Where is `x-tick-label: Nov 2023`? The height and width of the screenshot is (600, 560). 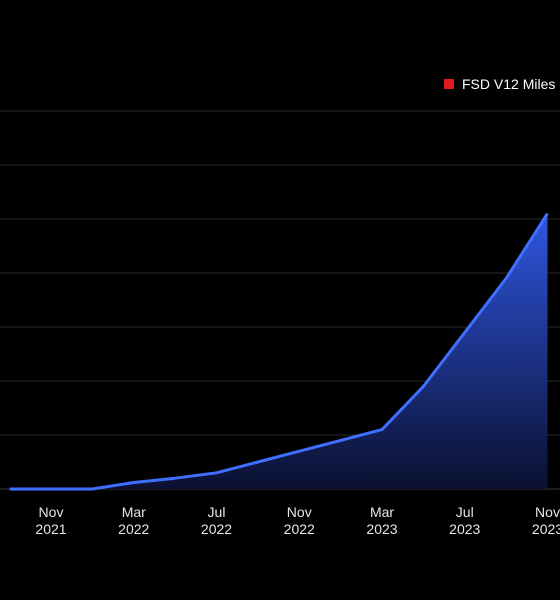 x-tick-label: Nov 2023 is located at coordinates (546, 520).